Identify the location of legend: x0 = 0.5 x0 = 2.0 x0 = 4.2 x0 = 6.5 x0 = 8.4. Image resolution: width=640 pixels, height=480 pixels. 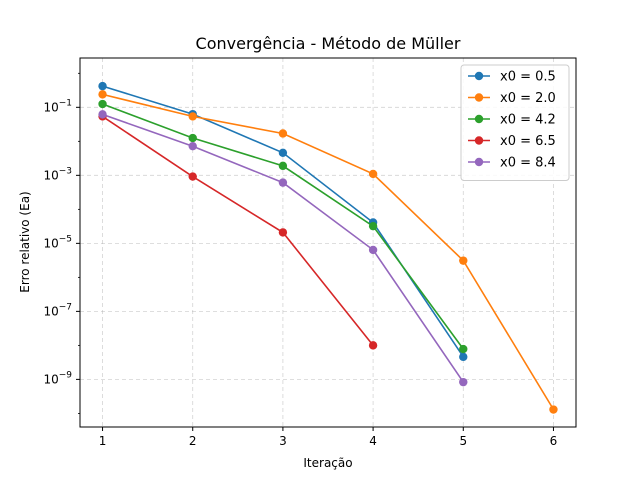
(515, 122).